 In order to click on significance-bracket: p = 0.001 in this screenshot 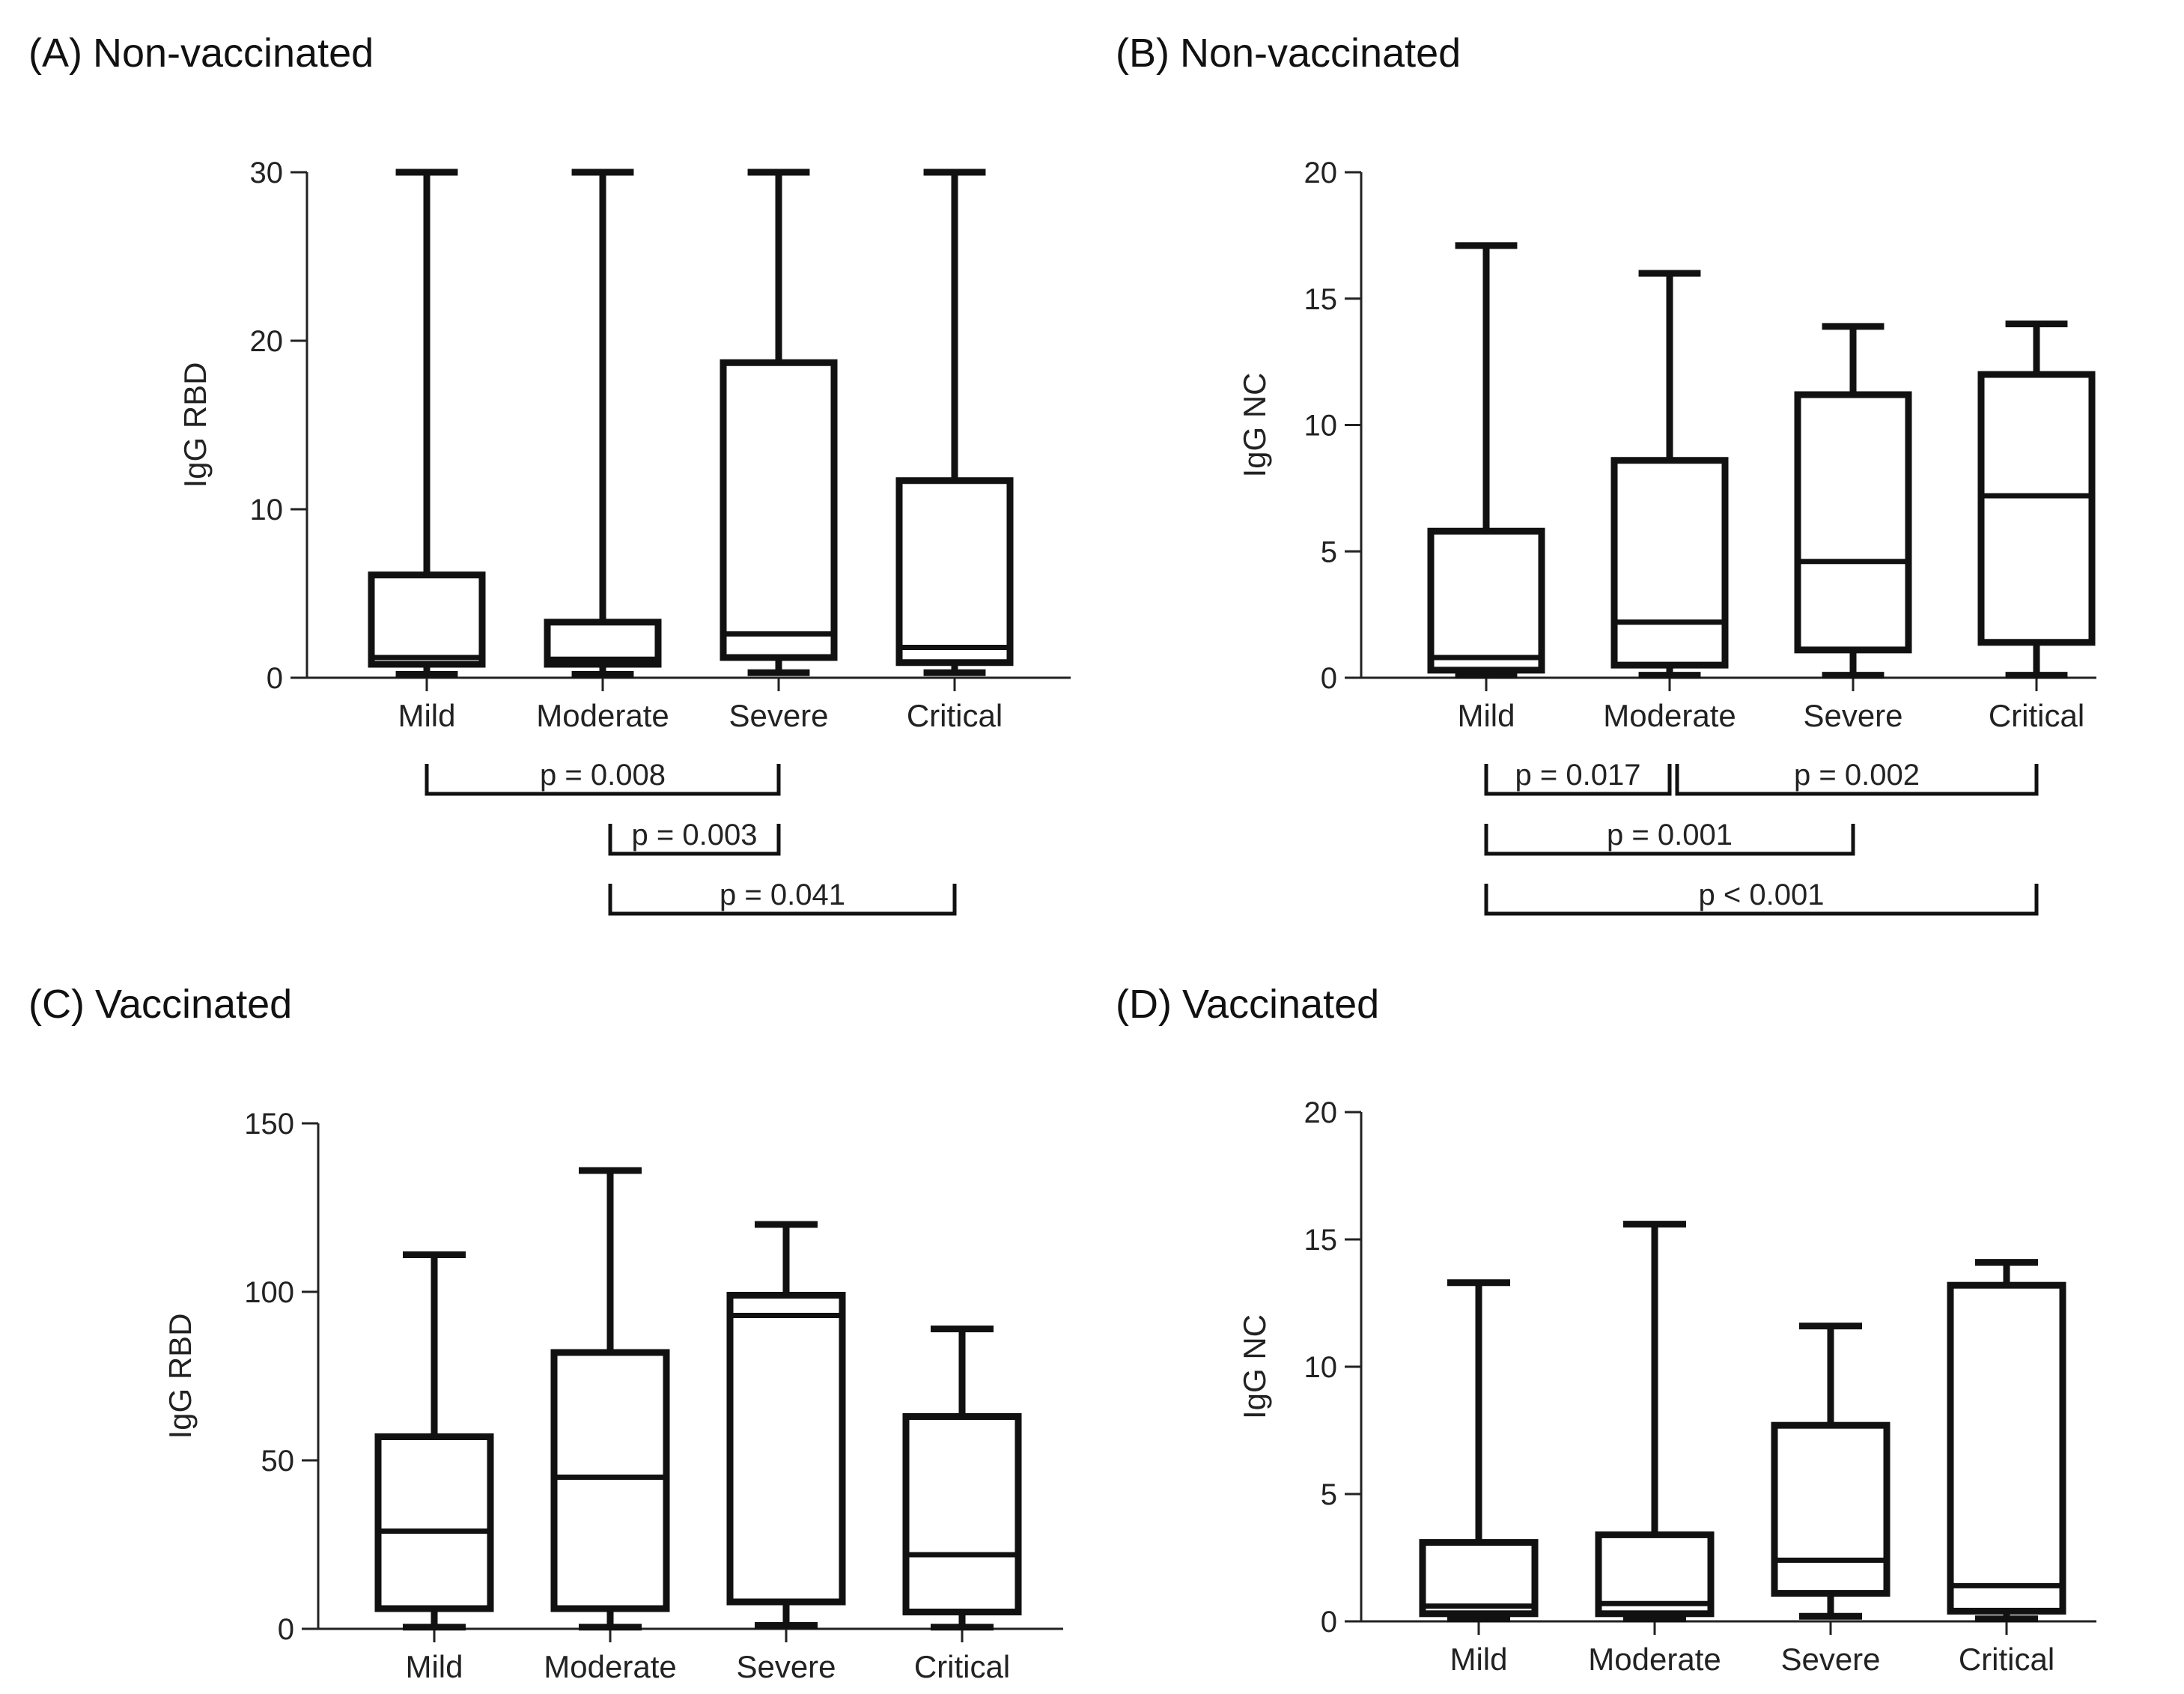, I will do `click(1669, 837)`.